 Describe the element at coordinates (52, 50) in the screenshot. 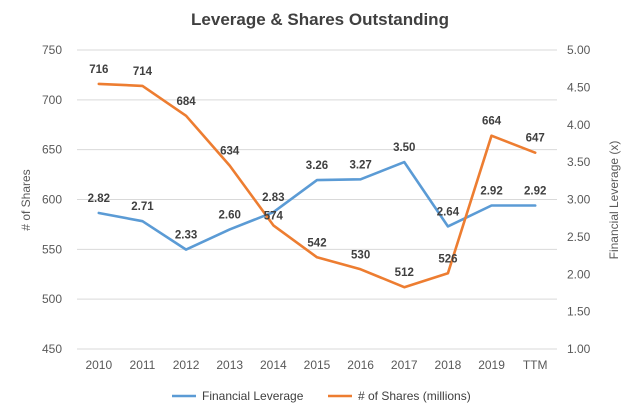

I see `left-tick-label: 750` at that location.